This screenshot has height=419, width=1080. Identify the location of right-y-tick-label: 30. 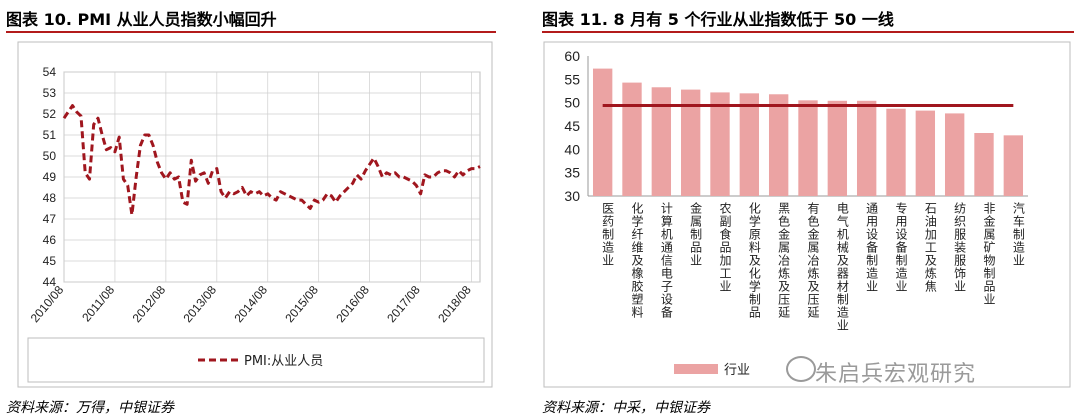
(572, 196).